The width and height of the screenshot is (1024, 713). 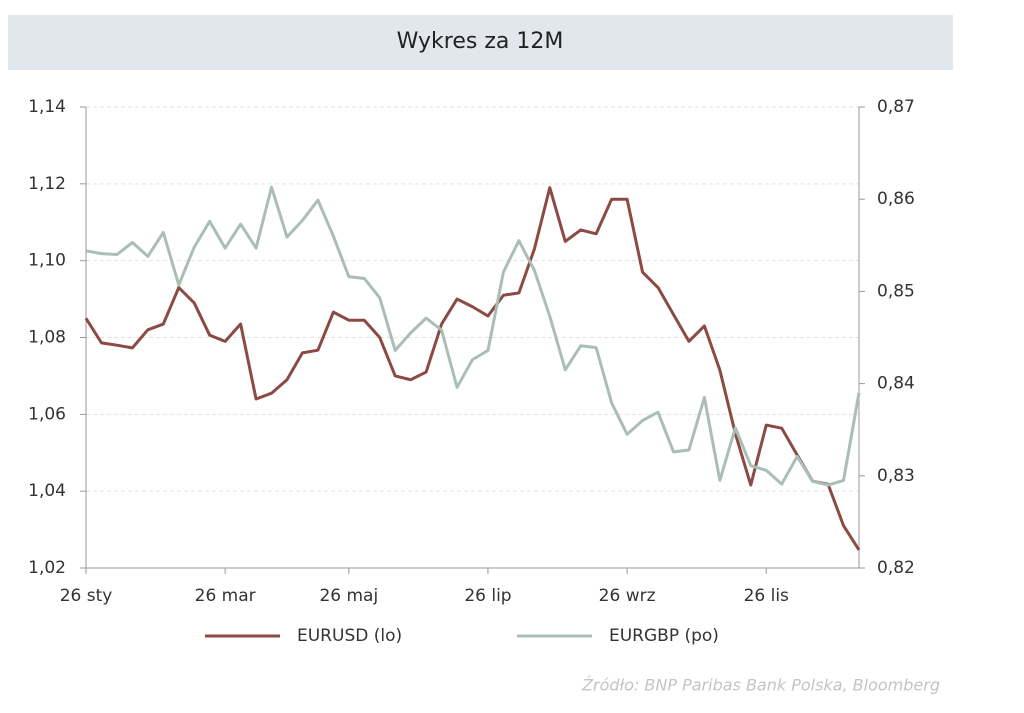 I want to click on x-tick-label: 26 lip, so click(x=487, y=596).